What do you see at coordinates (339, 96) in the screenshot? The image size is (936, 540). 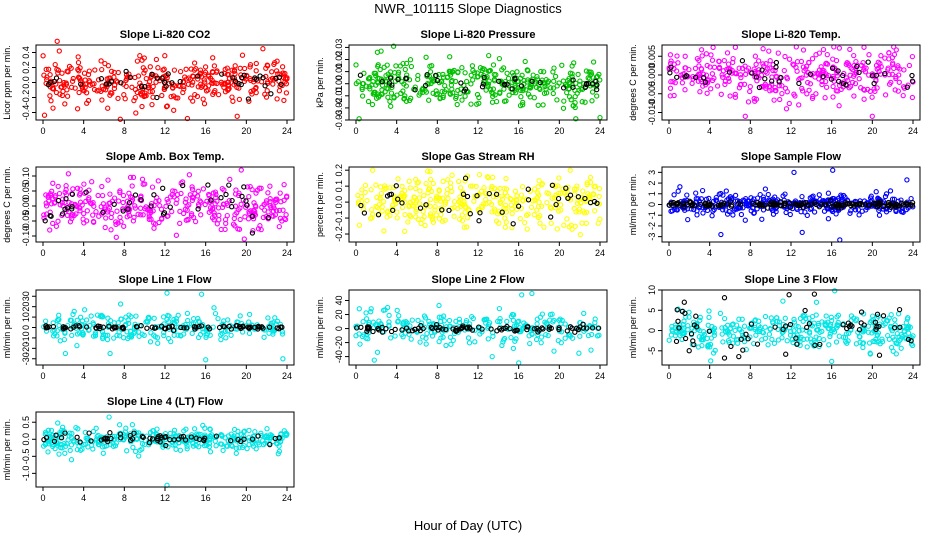 I see `y-tick-label: -0.01` at bounding box center [339, 96].